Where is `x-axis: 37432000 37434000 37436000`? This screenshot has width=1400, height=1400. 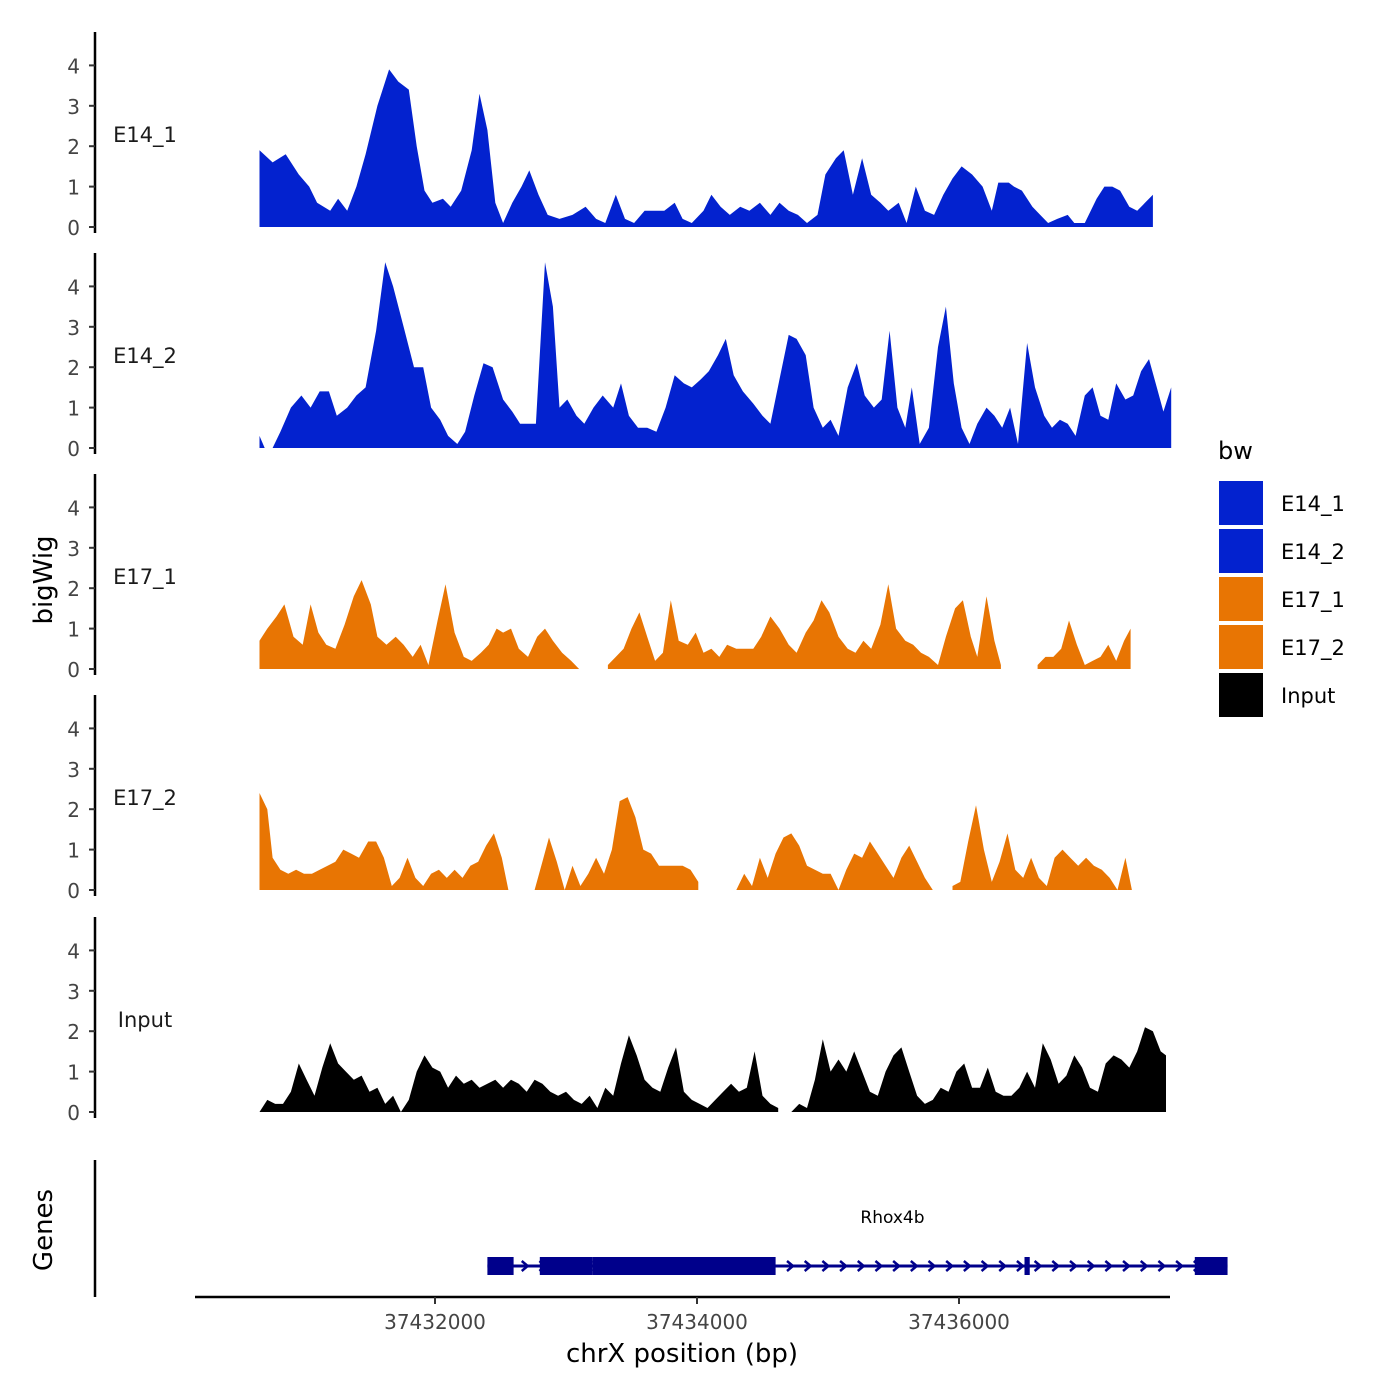
x-axis: 37432000 37434000 37436000 is located at coordinates (682, 1314).